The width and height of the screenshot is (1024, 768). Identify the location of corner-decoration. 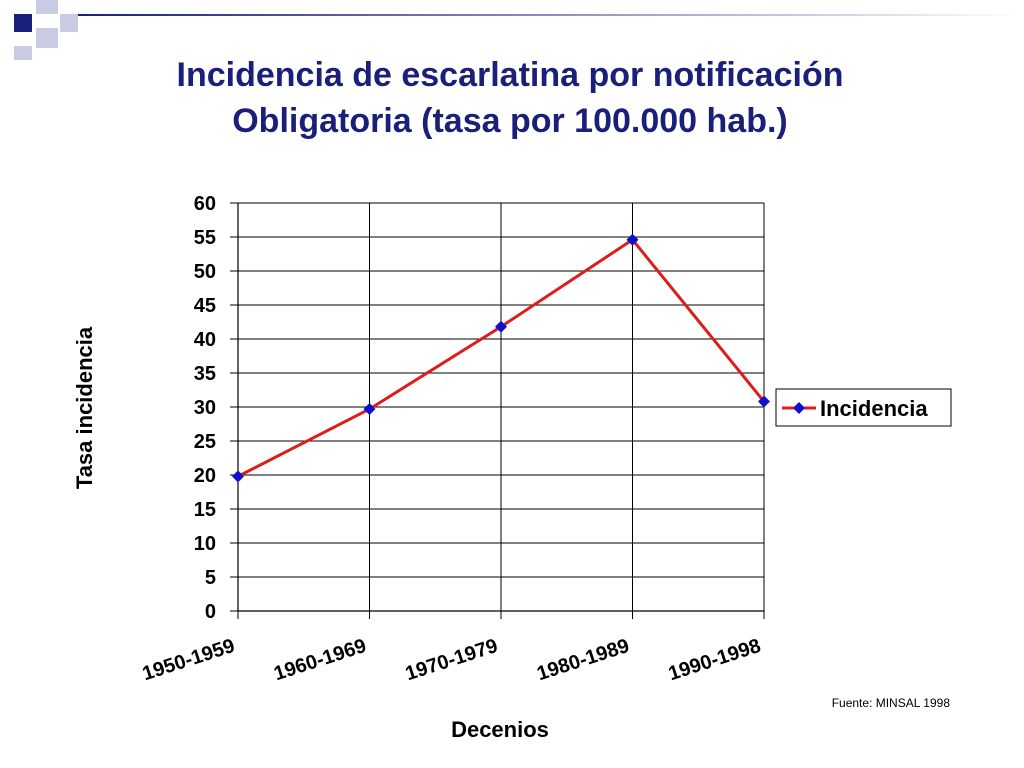
(512, 30).